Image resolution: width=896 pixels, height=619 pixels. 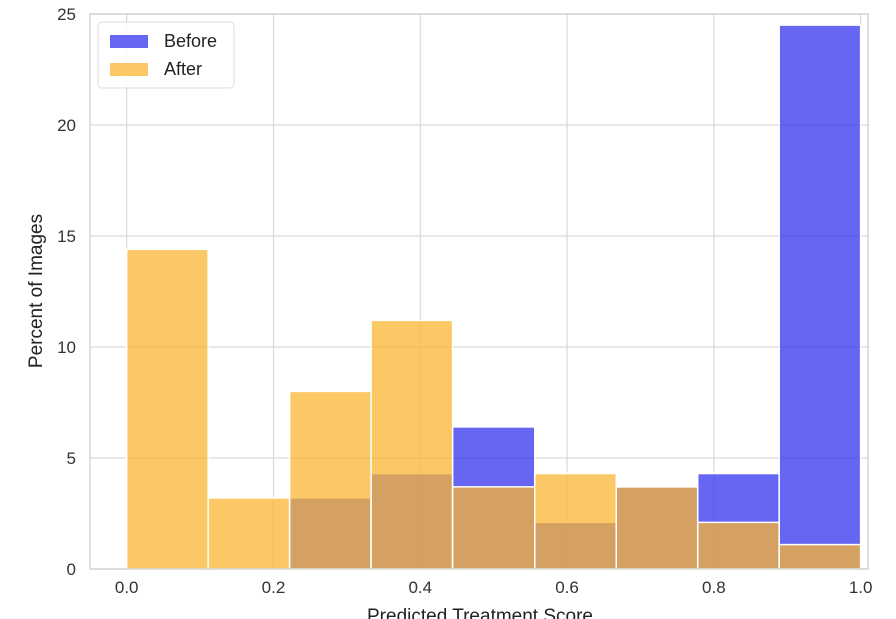 I want to click on x-tick-label: 0.8, so click(x=714, y=587).